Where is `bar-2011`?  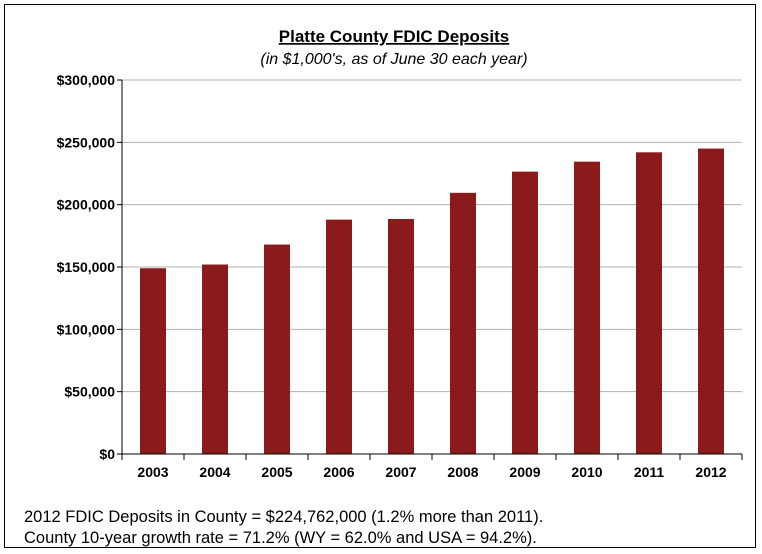 bar-2011 is located at coordinates (649, 303).